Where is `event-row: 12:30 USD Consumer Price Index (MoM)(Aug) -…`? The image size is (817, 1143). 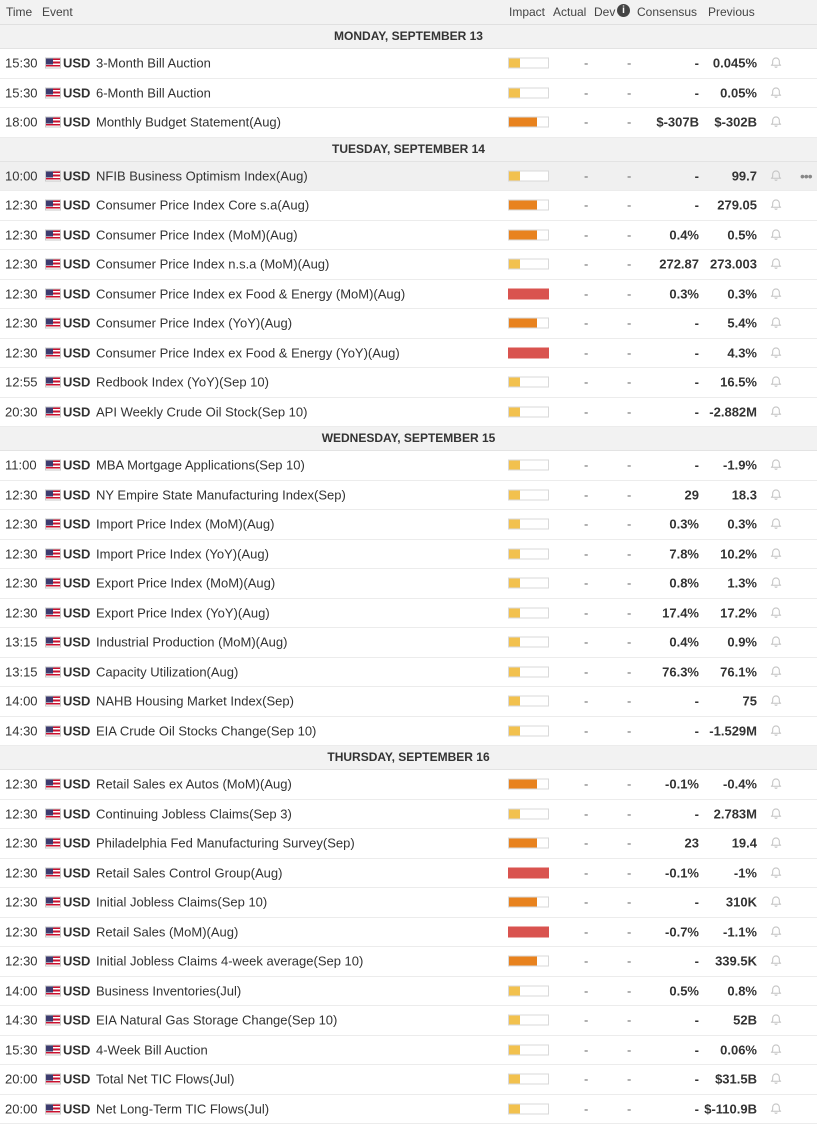 event-row: 12:30 USD Consumer Price Index (MoM)(Aug) -… is located at coordinates (408, 235).